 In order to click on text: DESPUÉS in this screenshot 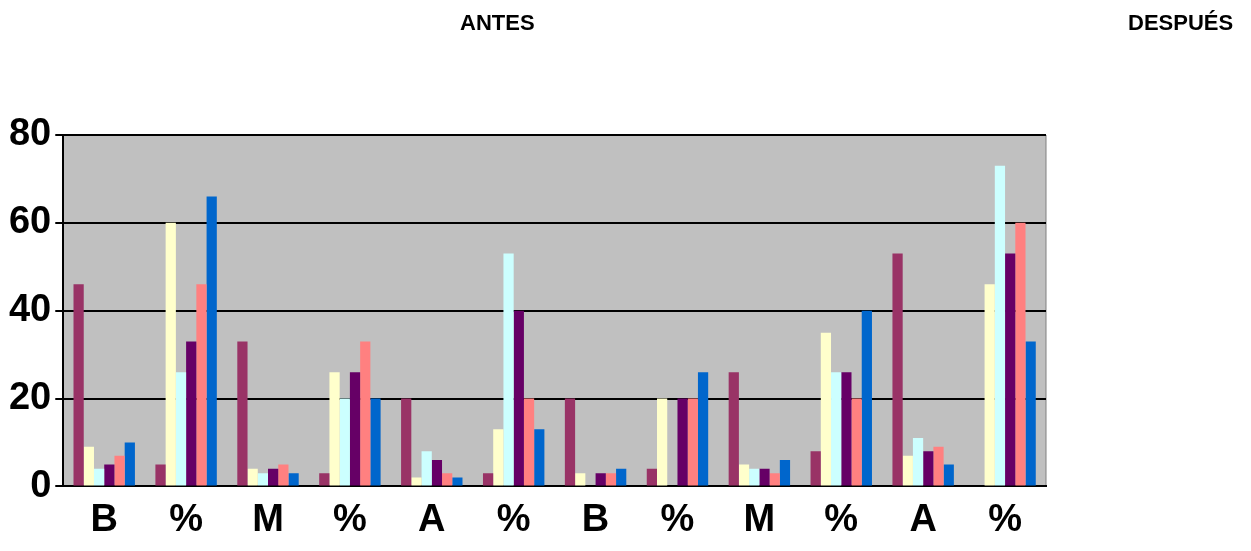, I will do `click(1181, 23)`.